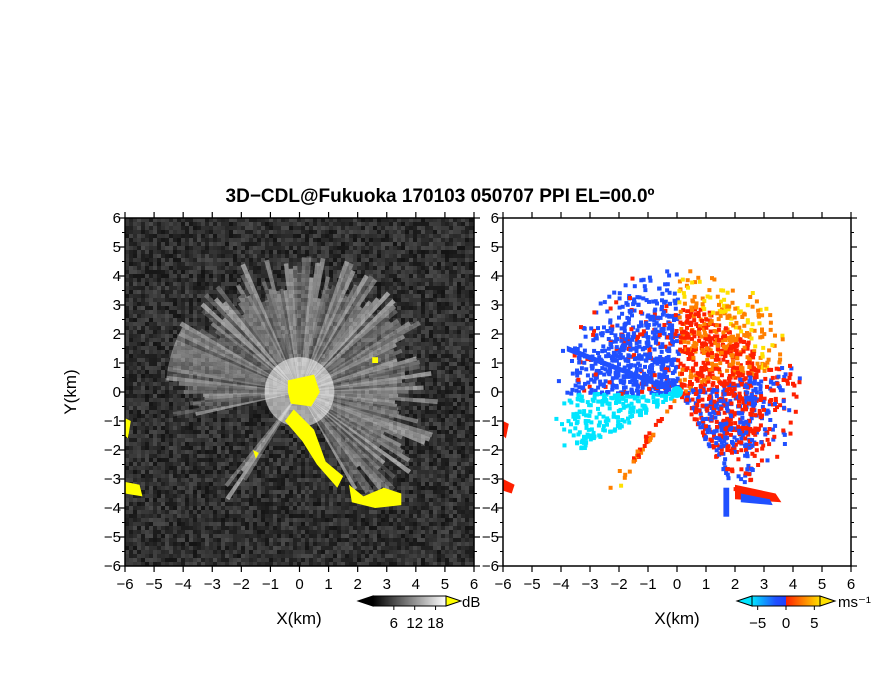 The image size is (880, 680). Describe the element at coordinates (409, 601) in the screenshot. I see `left-colorbar-ramp` at that location.